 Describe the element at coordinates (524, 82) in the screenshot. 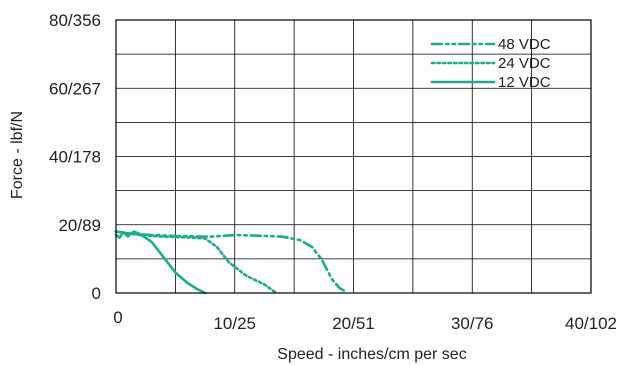

I see `legend-entry-label: 12 VDC` at that location.